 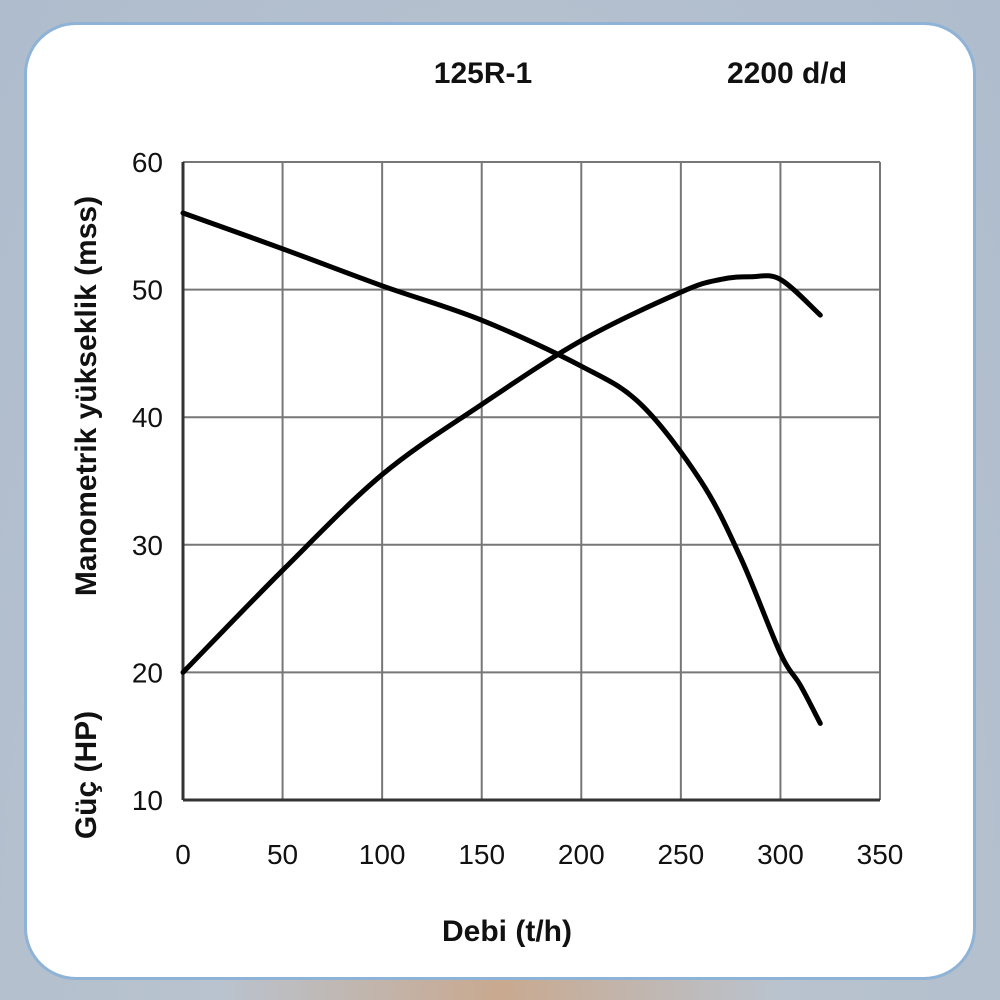 I want to click on y-tick-label: 50, so click(x=147, y=290).